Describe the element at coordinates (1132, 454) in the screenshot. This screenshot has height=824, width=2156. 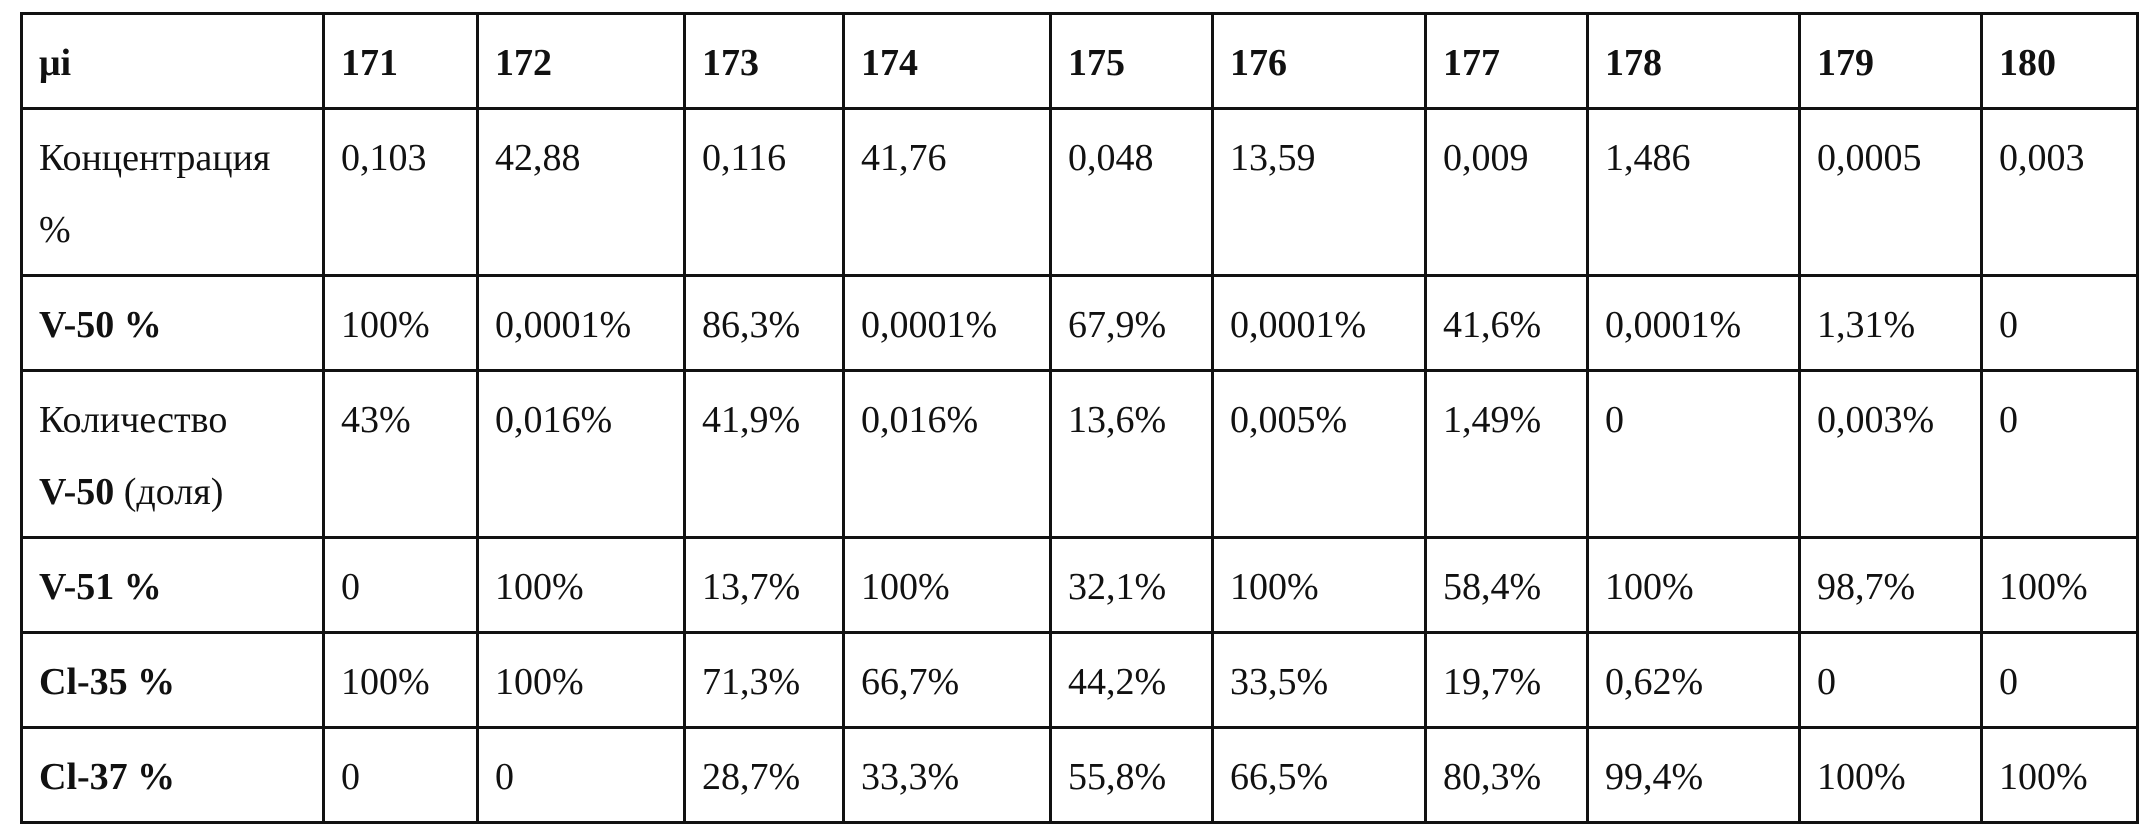
I see `table-cell: 13,6%` at that location.